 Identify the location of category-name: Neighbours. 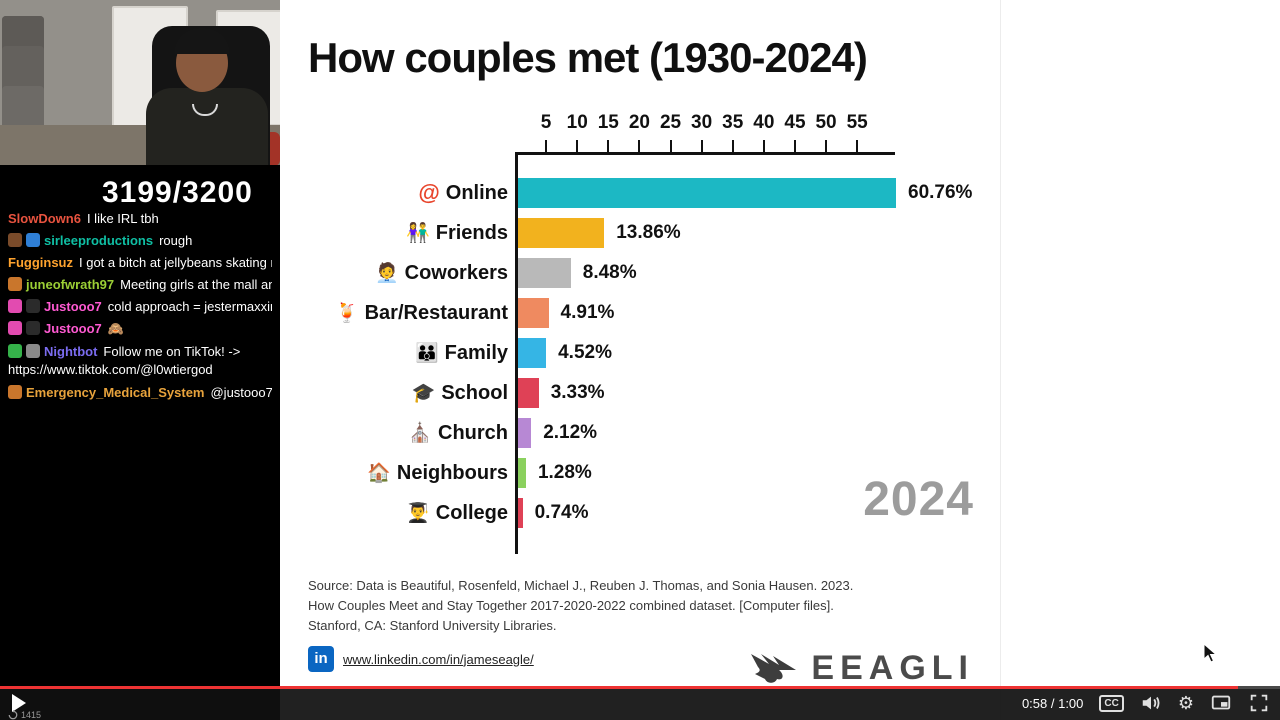
(452, 472).